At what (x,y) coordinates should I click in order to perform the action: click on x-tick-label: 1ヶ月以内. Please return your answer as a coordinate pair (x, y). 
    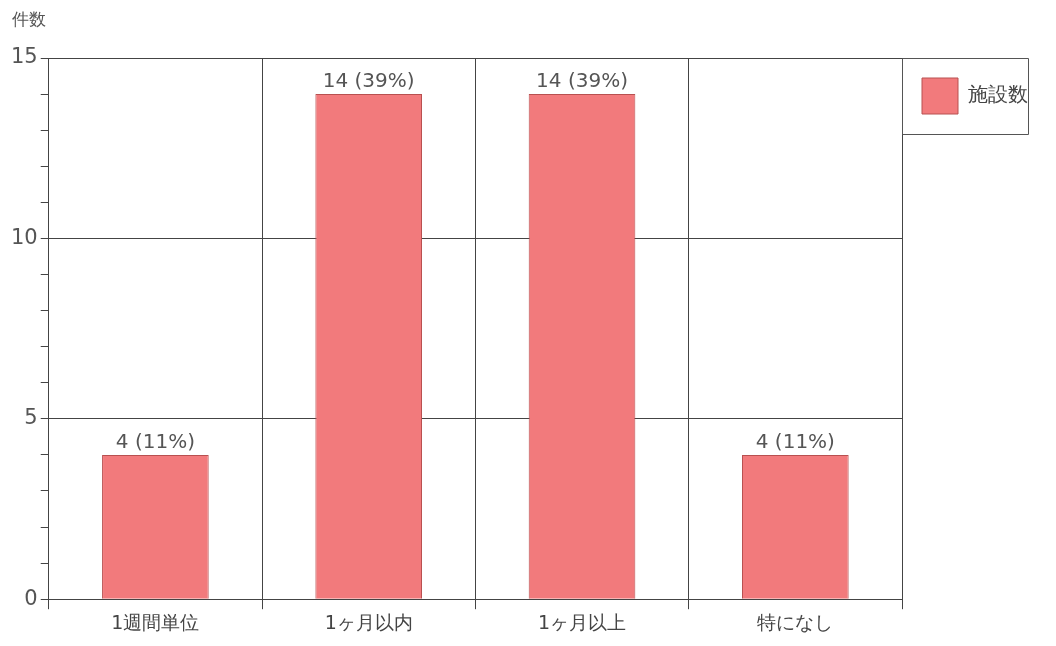
    Looking at the image, I should click on (368, 621).